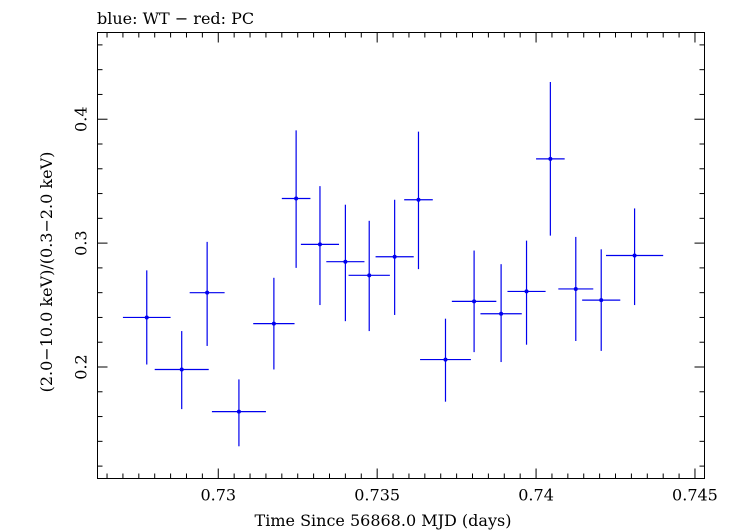 Image resolution: width=731 pixels, height=532 pixels. Describe the element at coordinates (46, 272) in the screenshot. I see `y-axis-label: (2.0−10.0 keV)/(0.3−2.0 keV)` at that location.